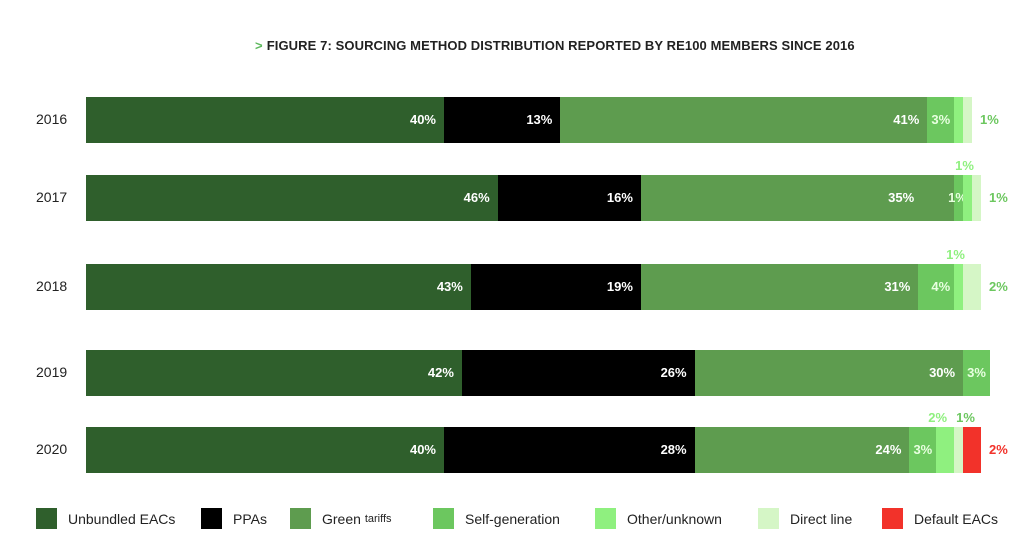 The height and width of the screenshot is (552, 1023). I want to click on legend-item-ppas: PPAs, so click(245, 518).